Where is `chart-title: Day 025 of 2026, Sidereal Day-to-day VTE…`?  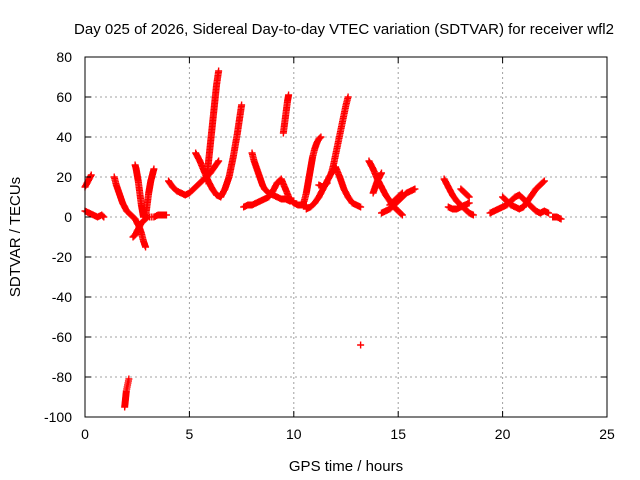 chart-title: Day 025 of 2026, Sidereal Day-to-day VTE… is located at coordinates (344, 29).